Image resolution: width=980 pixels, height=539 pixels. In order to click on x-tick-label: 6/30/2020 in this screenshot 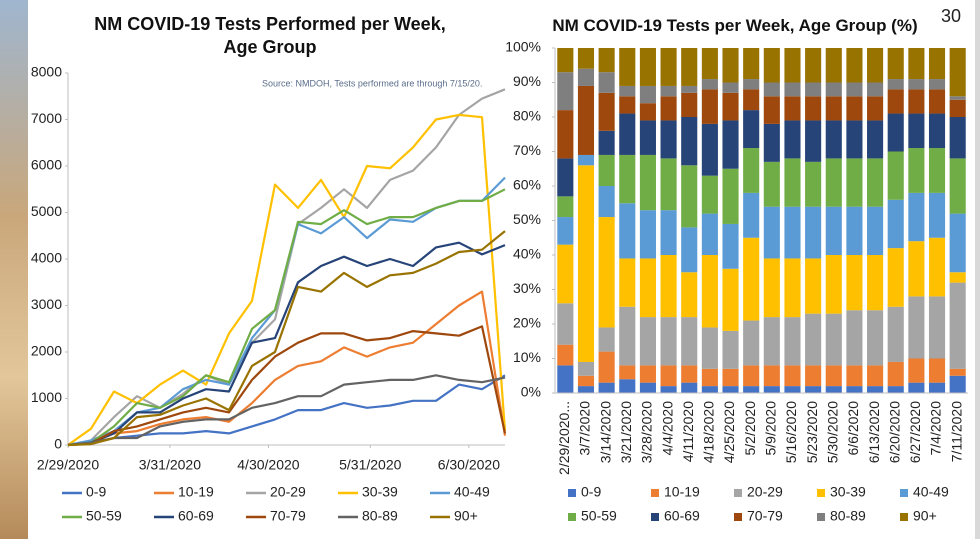, I will do `click(469, 465)`.